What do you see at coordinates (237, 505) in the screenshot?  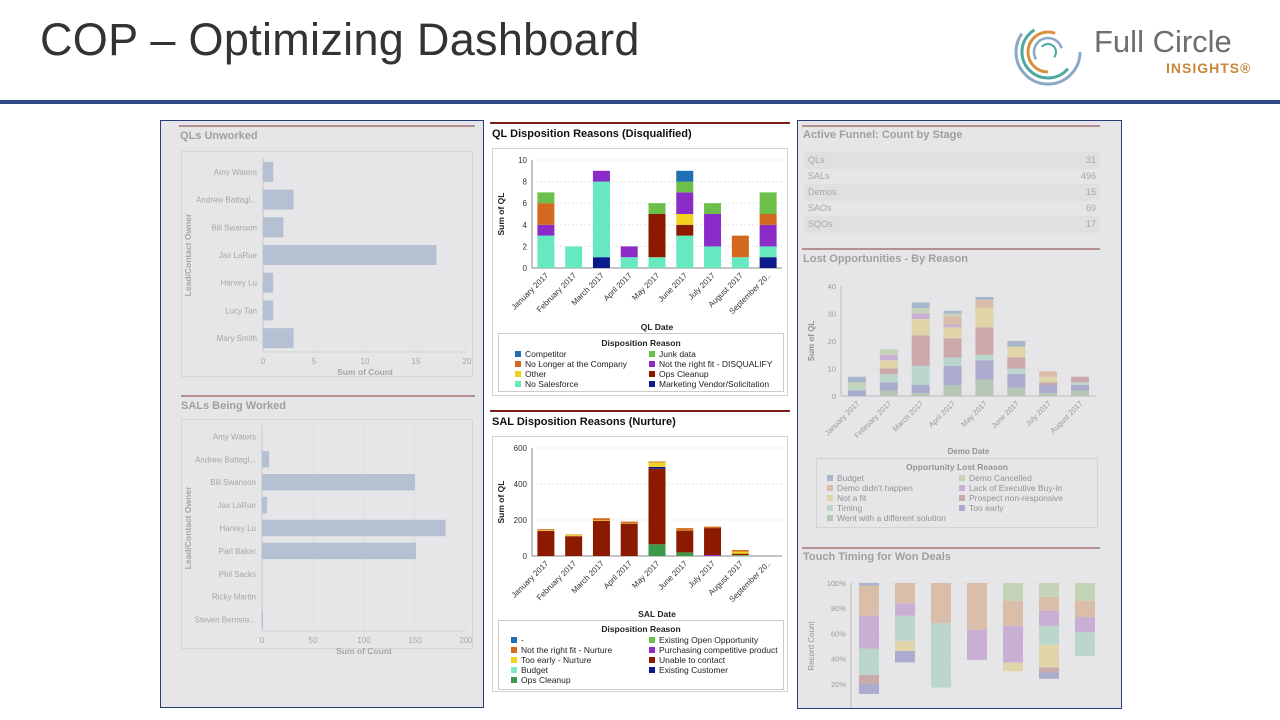 I see `category-label: Jax LaRue` at bounding box center [237, 505].